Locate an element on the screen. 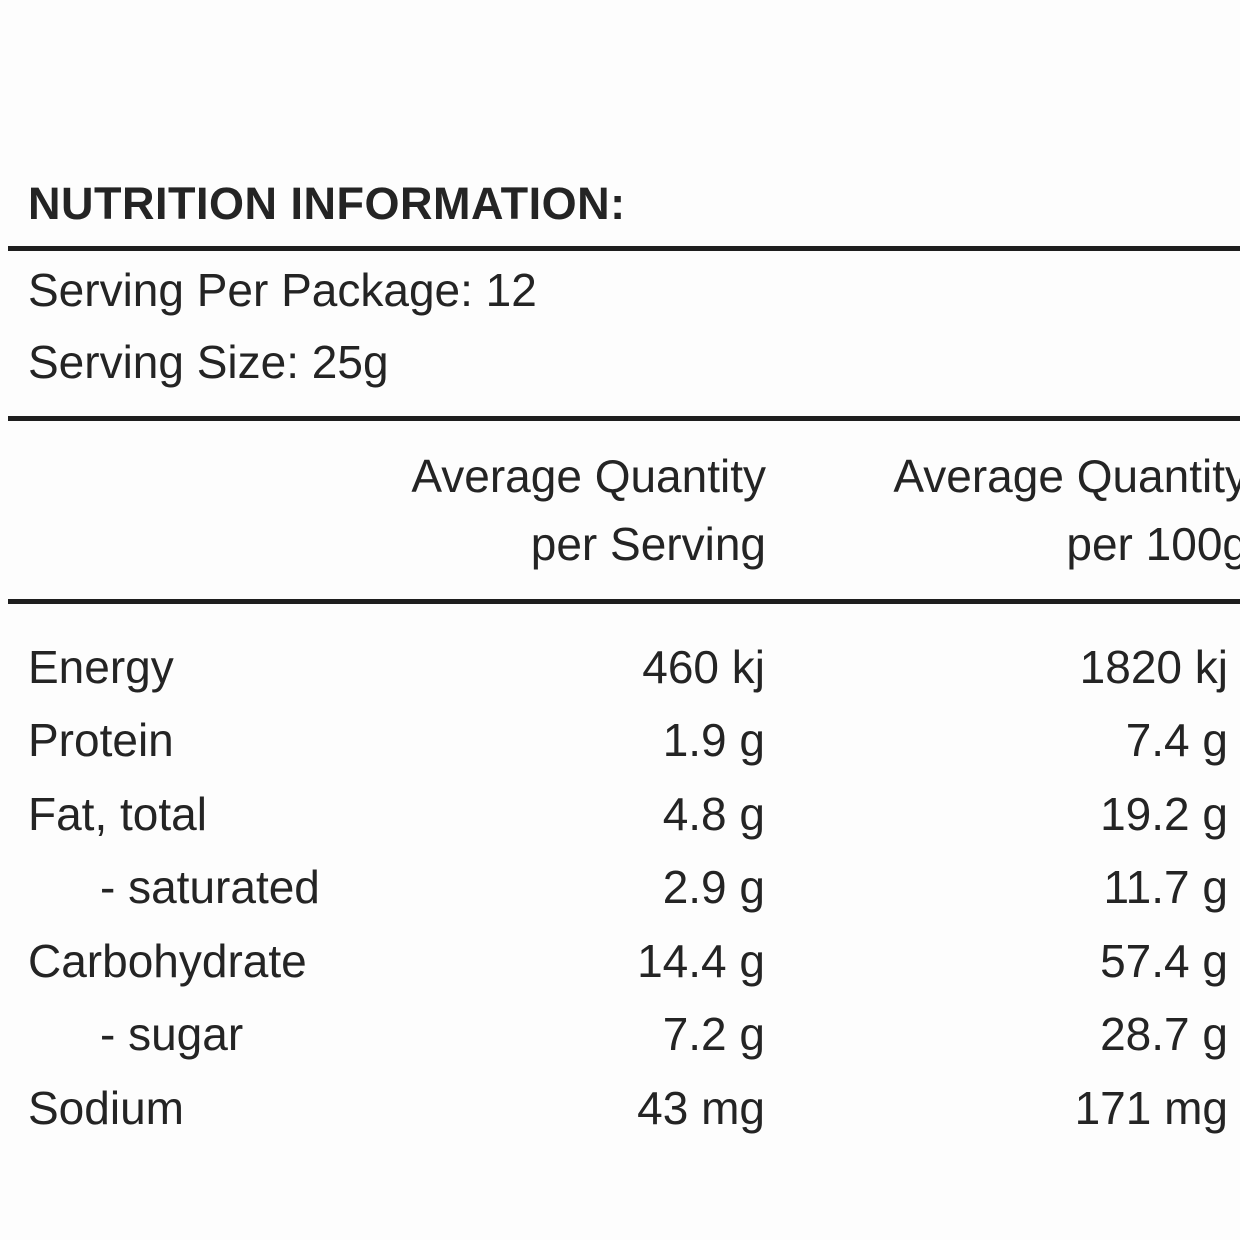 The image size is (1240, 1240). row-value-per-serving: 4.8 g is located at coordinates (713, 813).